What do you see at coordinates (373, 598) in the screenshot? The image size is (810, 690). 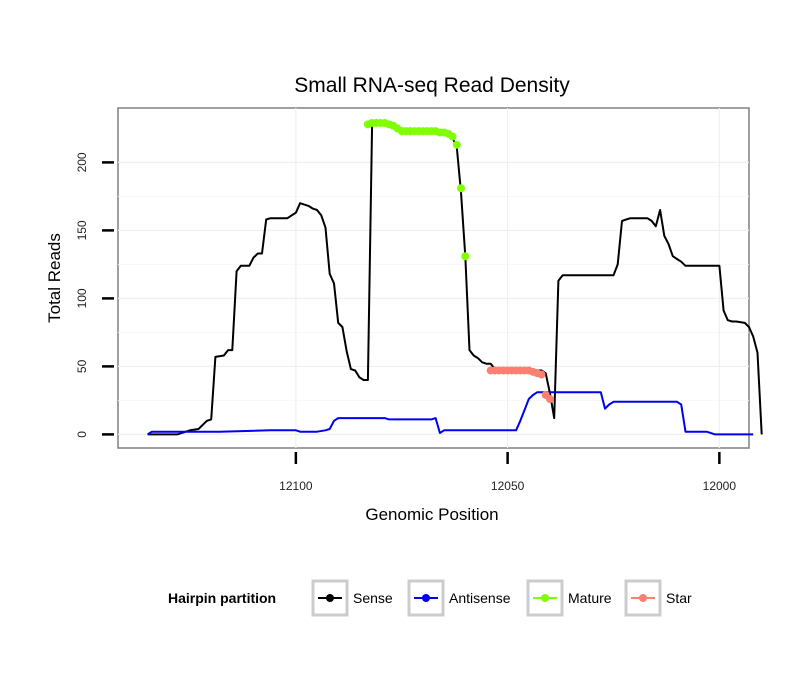 I see `sense-legend-label: Sense` at bounding box center [373, 598].